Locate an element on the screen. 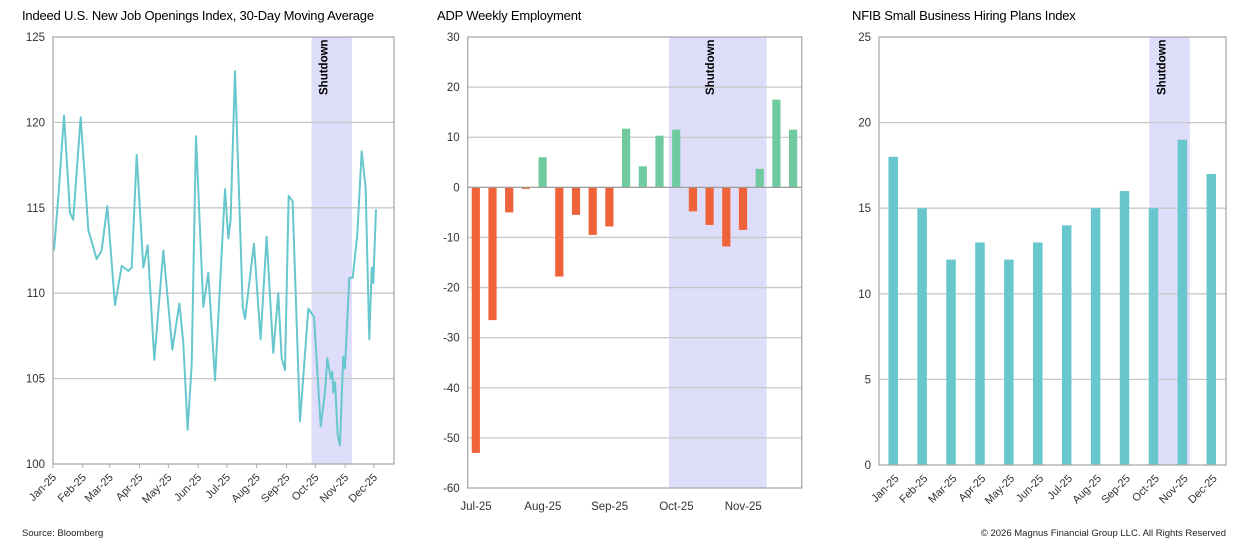  y-tick-label: -50 is located at coordinates (451, 439).